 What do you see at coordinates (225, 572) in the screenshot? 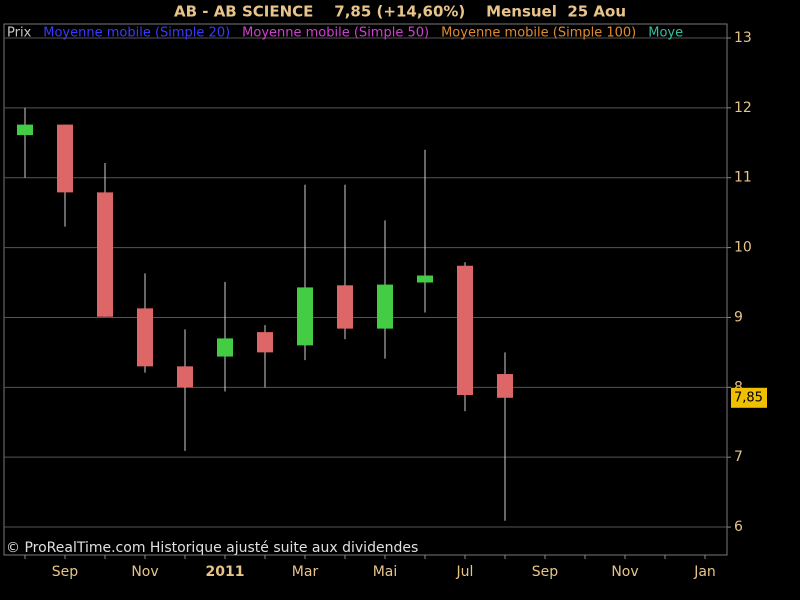
I see `x-tick-label: 2011` at bounding box center [225, 572].